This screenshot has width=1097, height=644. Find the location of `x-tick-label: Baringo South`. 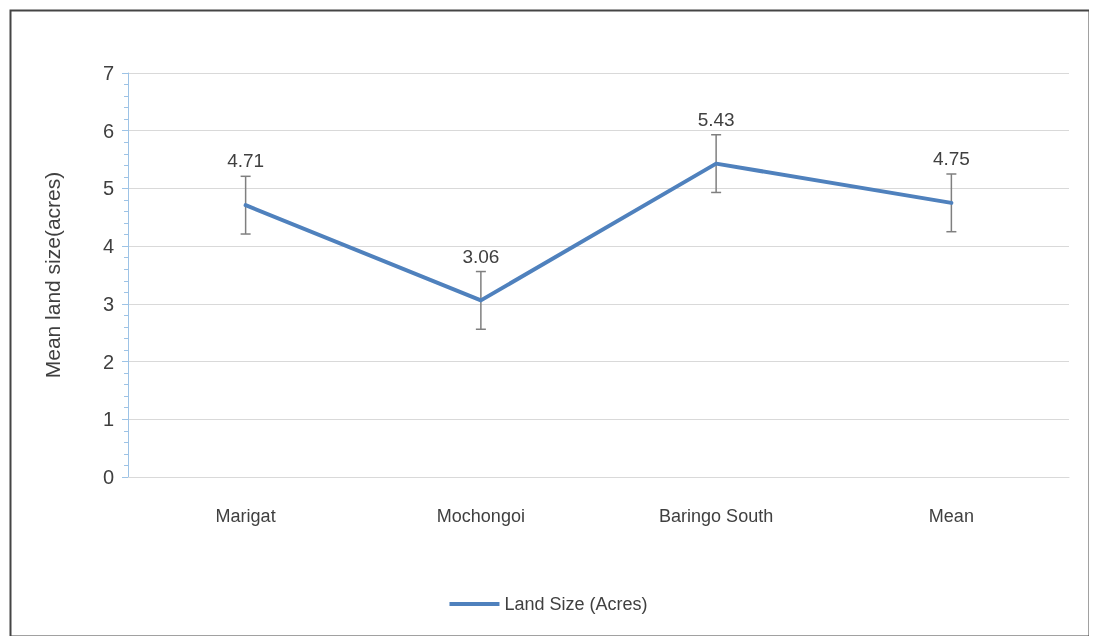

x-tick-label: Baringo South is located at coordinates (716, 516).